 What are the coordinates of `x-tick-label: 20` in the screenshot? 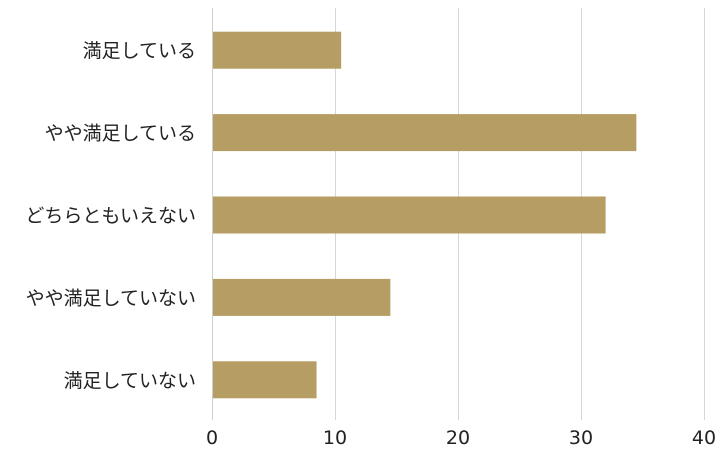 It's located at (458, 438).